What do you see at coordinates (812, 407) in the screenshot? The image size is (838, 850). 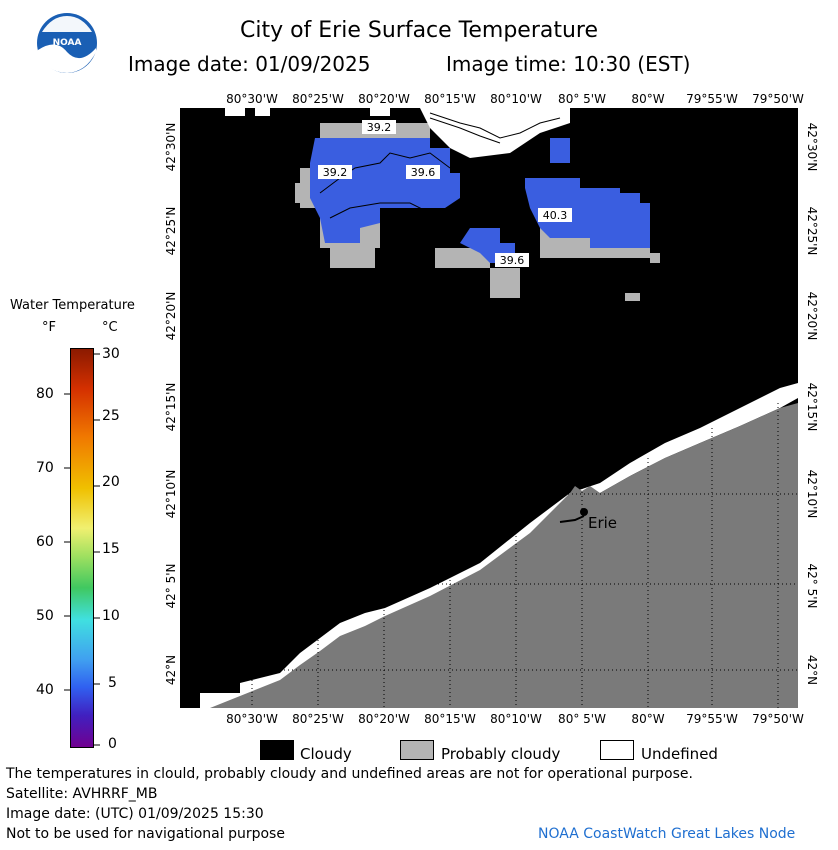 I see `lat-label-right: 42°15'N` at bounding box center [812, 407].